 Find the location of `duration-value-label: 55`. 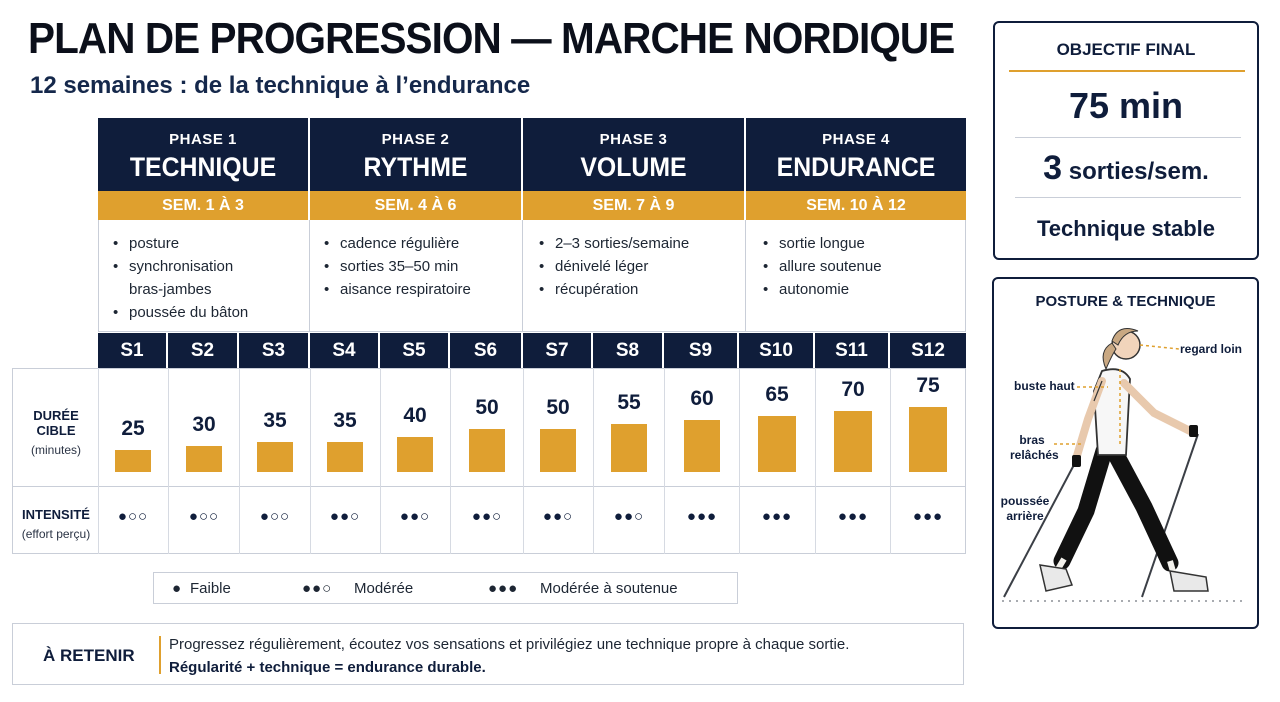

duration-value-label: 55 is located at coordinates (629, 402).